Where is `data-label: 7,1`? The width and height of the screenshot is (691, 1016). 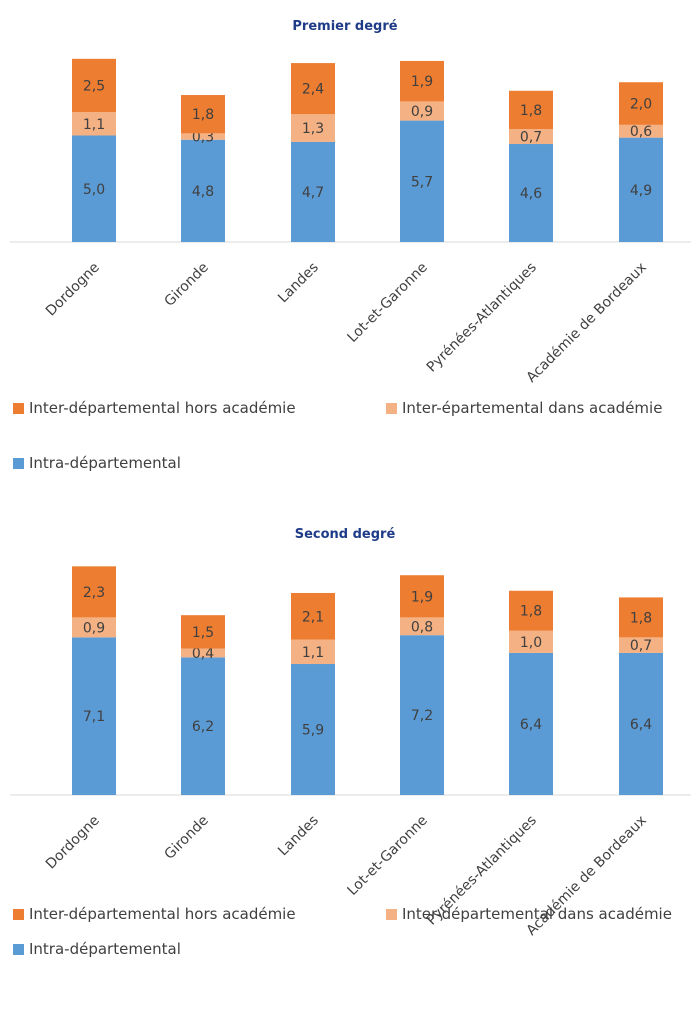 data-label: 7,1 is located at coordinates (94, 717).